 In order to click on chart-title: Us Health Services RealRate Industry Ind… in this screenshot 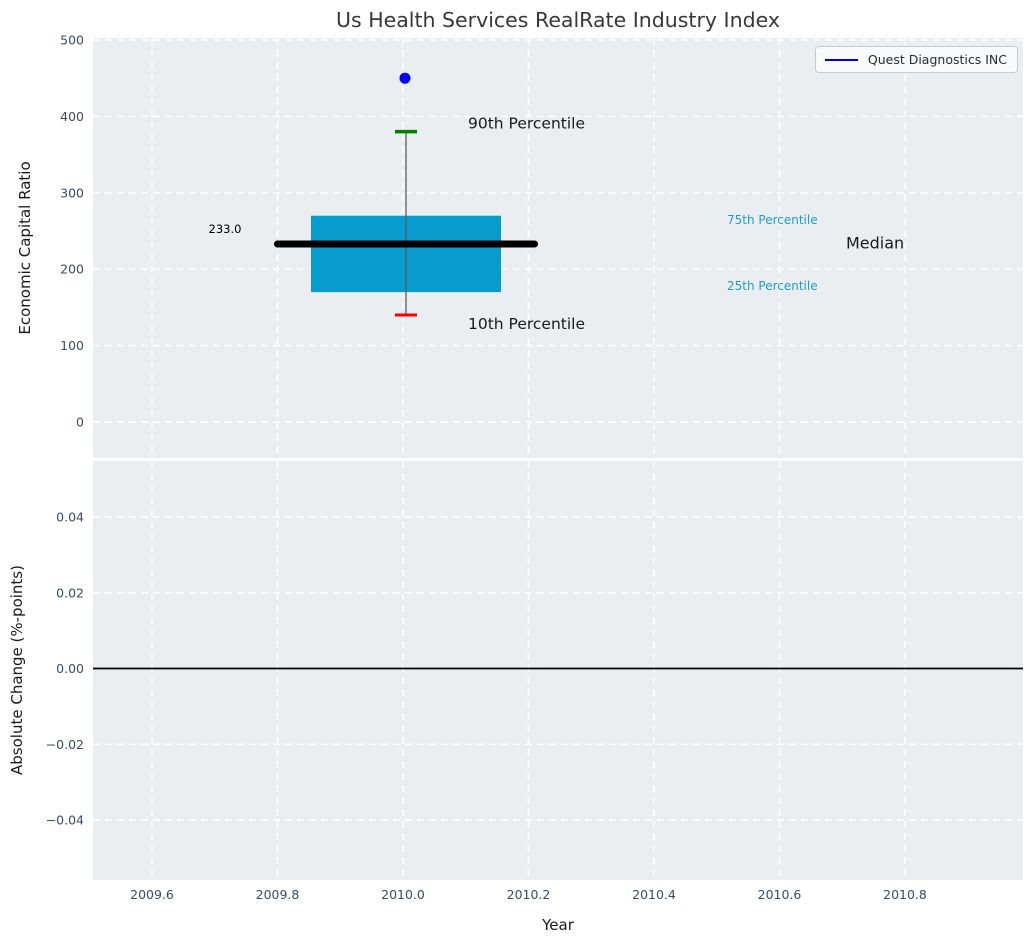, I will do `click(558, 20)`.